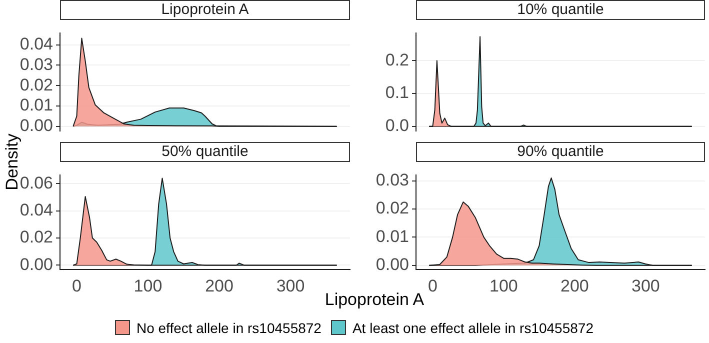  Describe the element at coordinates (397, 126) in the screenshot. I see `y-tick-label: 0.0` at that location.